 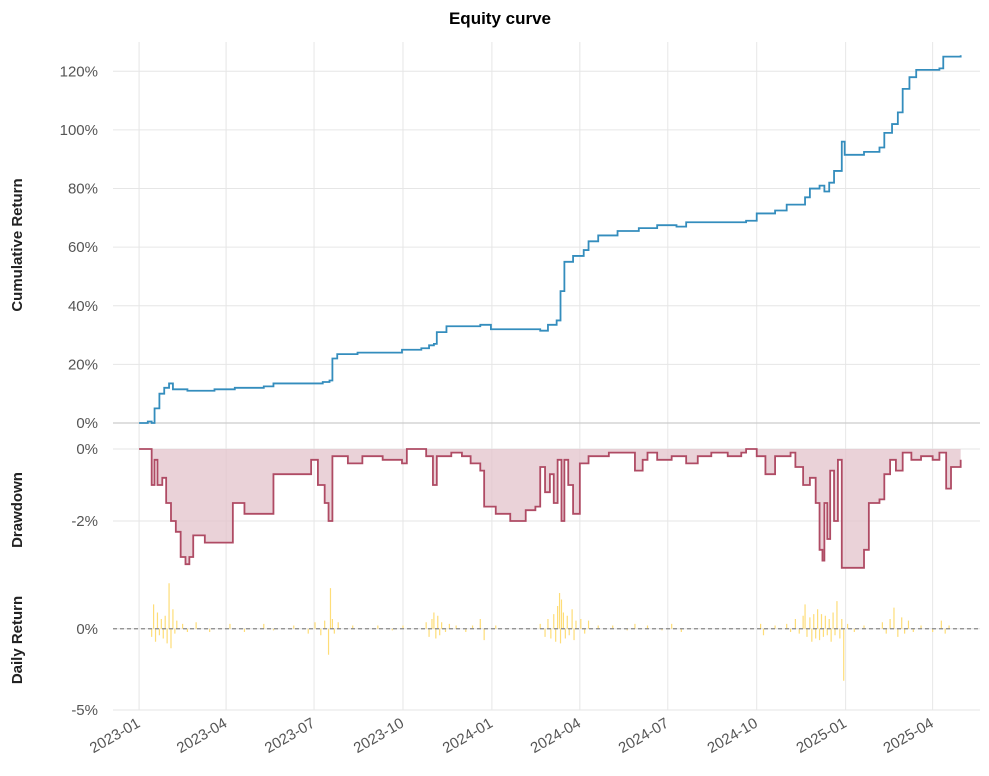 I want to click on x-tick-label: 2023-01, so click(x=115, y=736).